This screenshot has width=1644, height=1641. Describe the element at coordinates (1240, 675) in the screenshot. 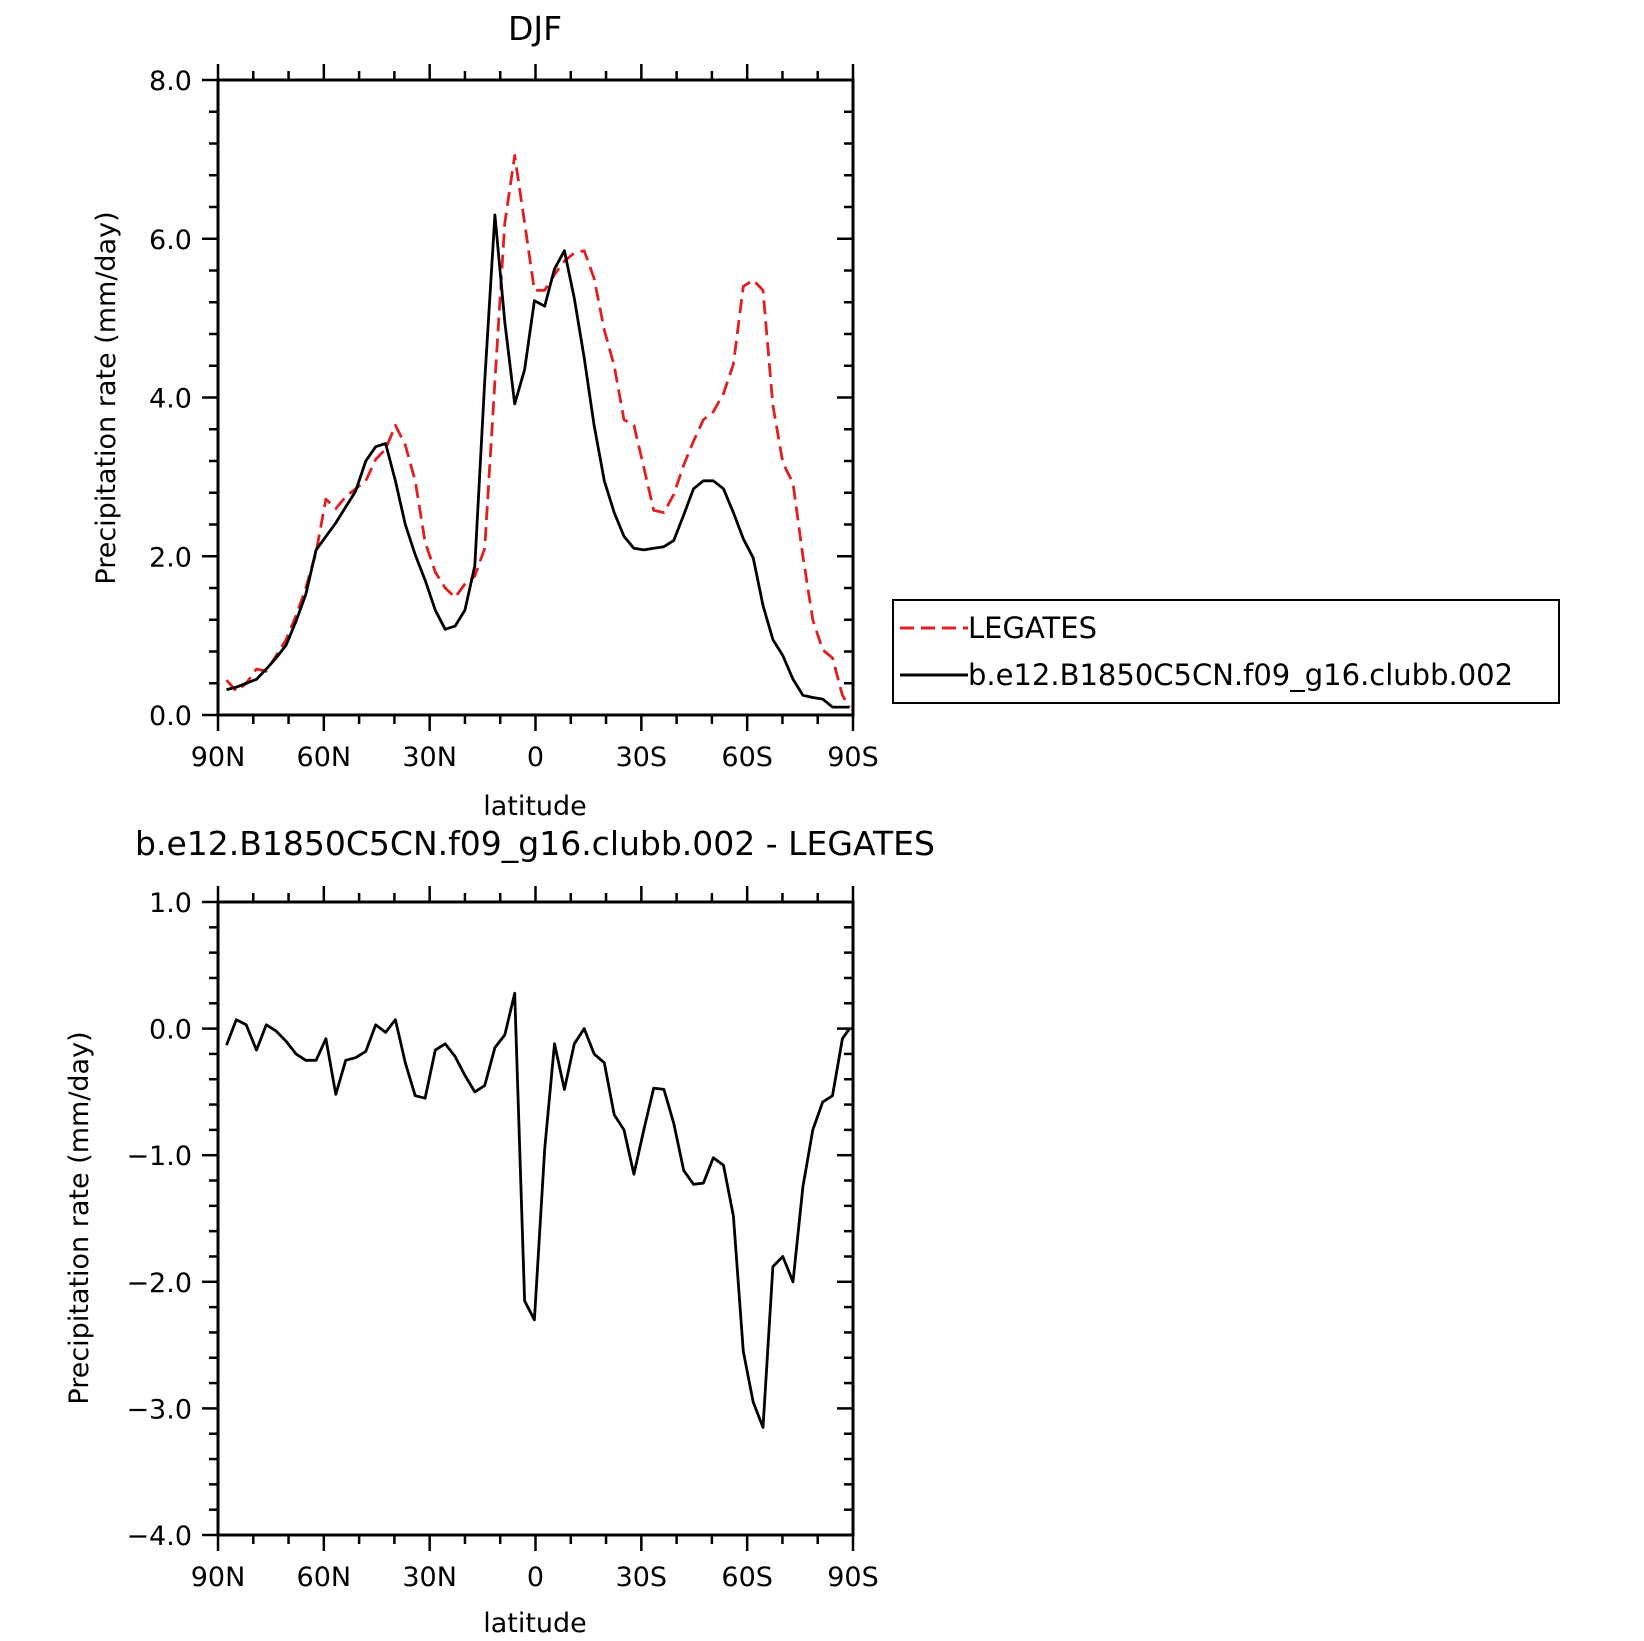

I see `legend-label-model: b.e12.B1850C5CN.f09_g16.clubb.002` at that location.